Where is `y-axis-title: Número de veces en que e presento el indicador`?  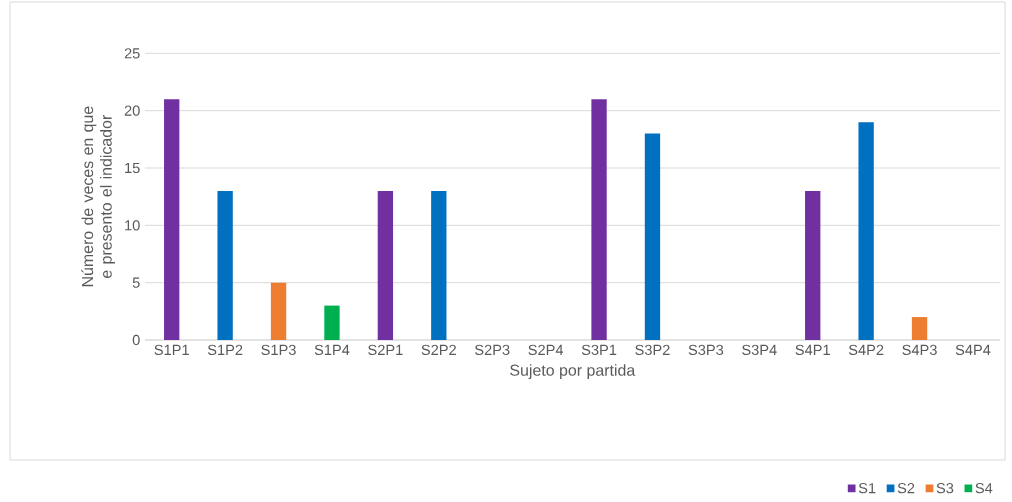
y-axis-title: Número de veces en que e presento el indicador is located at coordinates (98, 196).